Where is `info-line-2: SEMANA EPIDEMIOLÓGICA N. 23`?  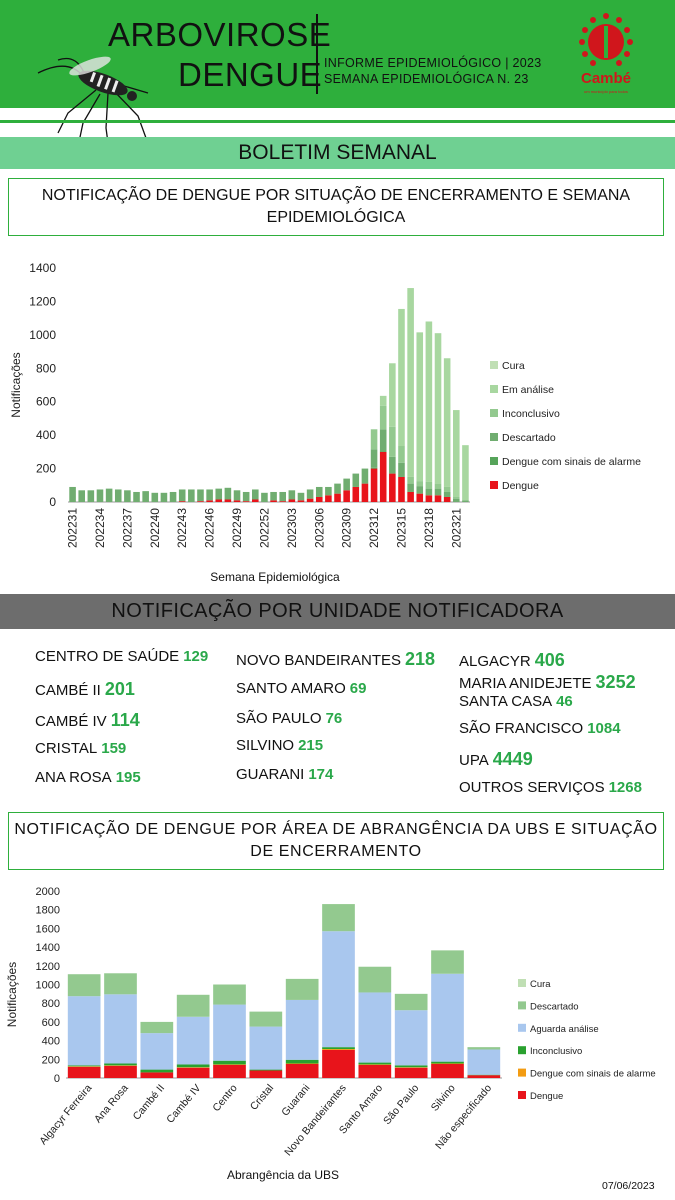
info-line-2: SEMANA EPIDEMIOLÓGICA N. 23 is located at coordinates (426, 79).